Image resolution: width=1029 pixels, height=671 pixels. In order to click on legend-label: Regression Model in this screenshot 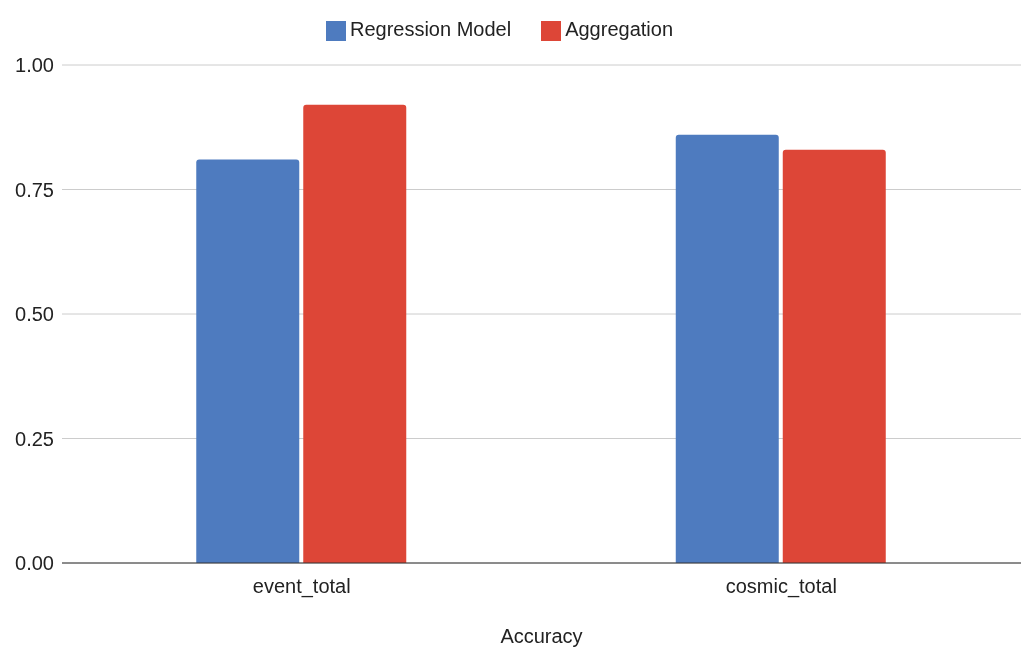, I will do `click(430, 29)`.